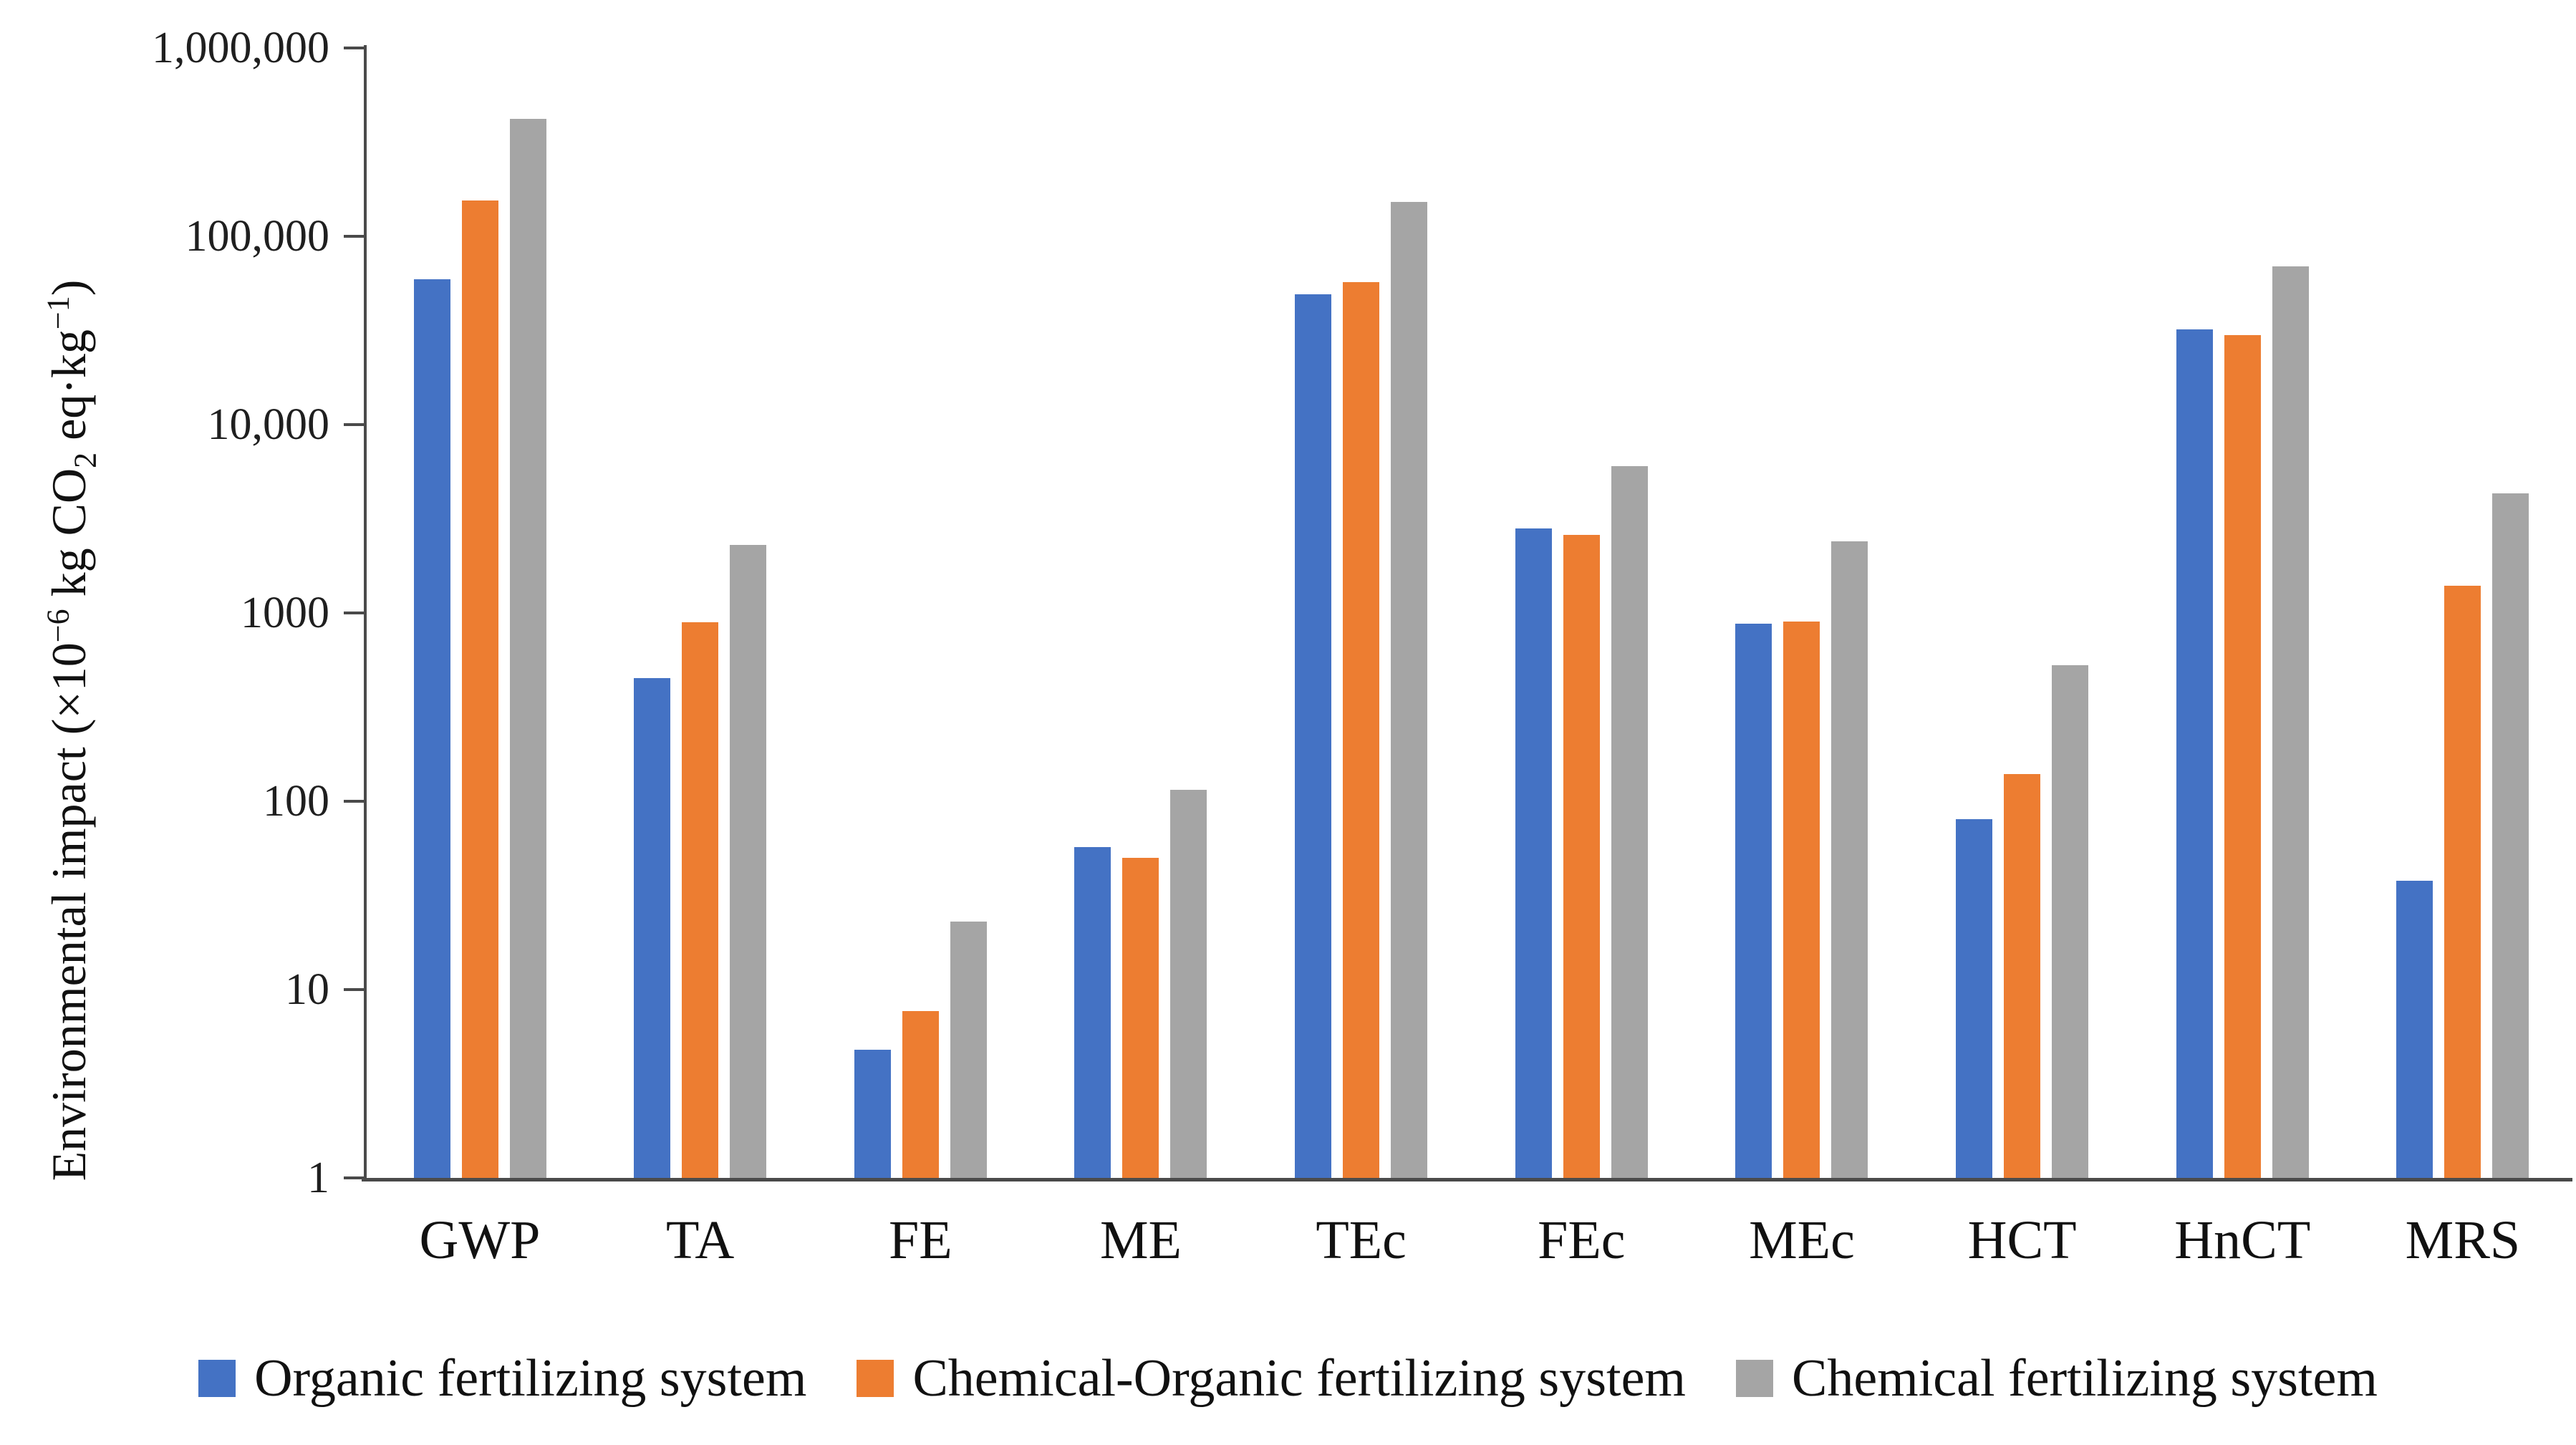 The height and width of the screenshot is (1445, 2576). Describe the element at coordinates (296, 801) in the screenshot. I see `y-tick-label: 100` at that location.